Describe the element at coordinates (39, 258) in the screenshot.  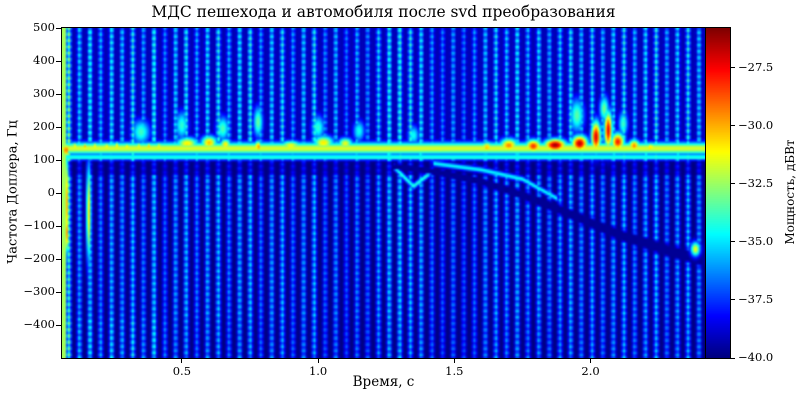
I see `y-tick-label: −200` at that location.